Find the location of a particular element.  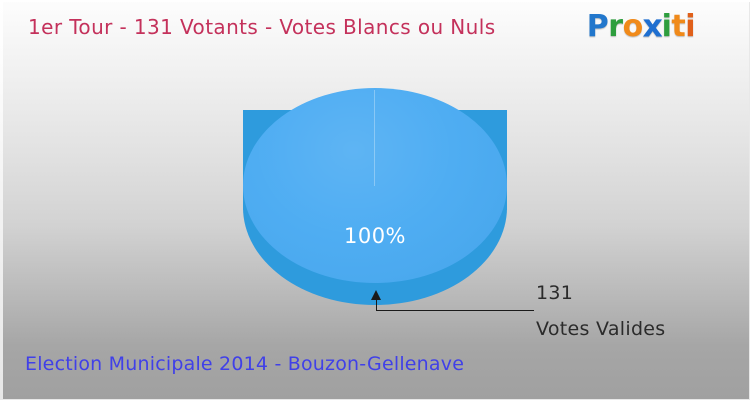

frame-left-highlight is located at coordinates (1, 200).